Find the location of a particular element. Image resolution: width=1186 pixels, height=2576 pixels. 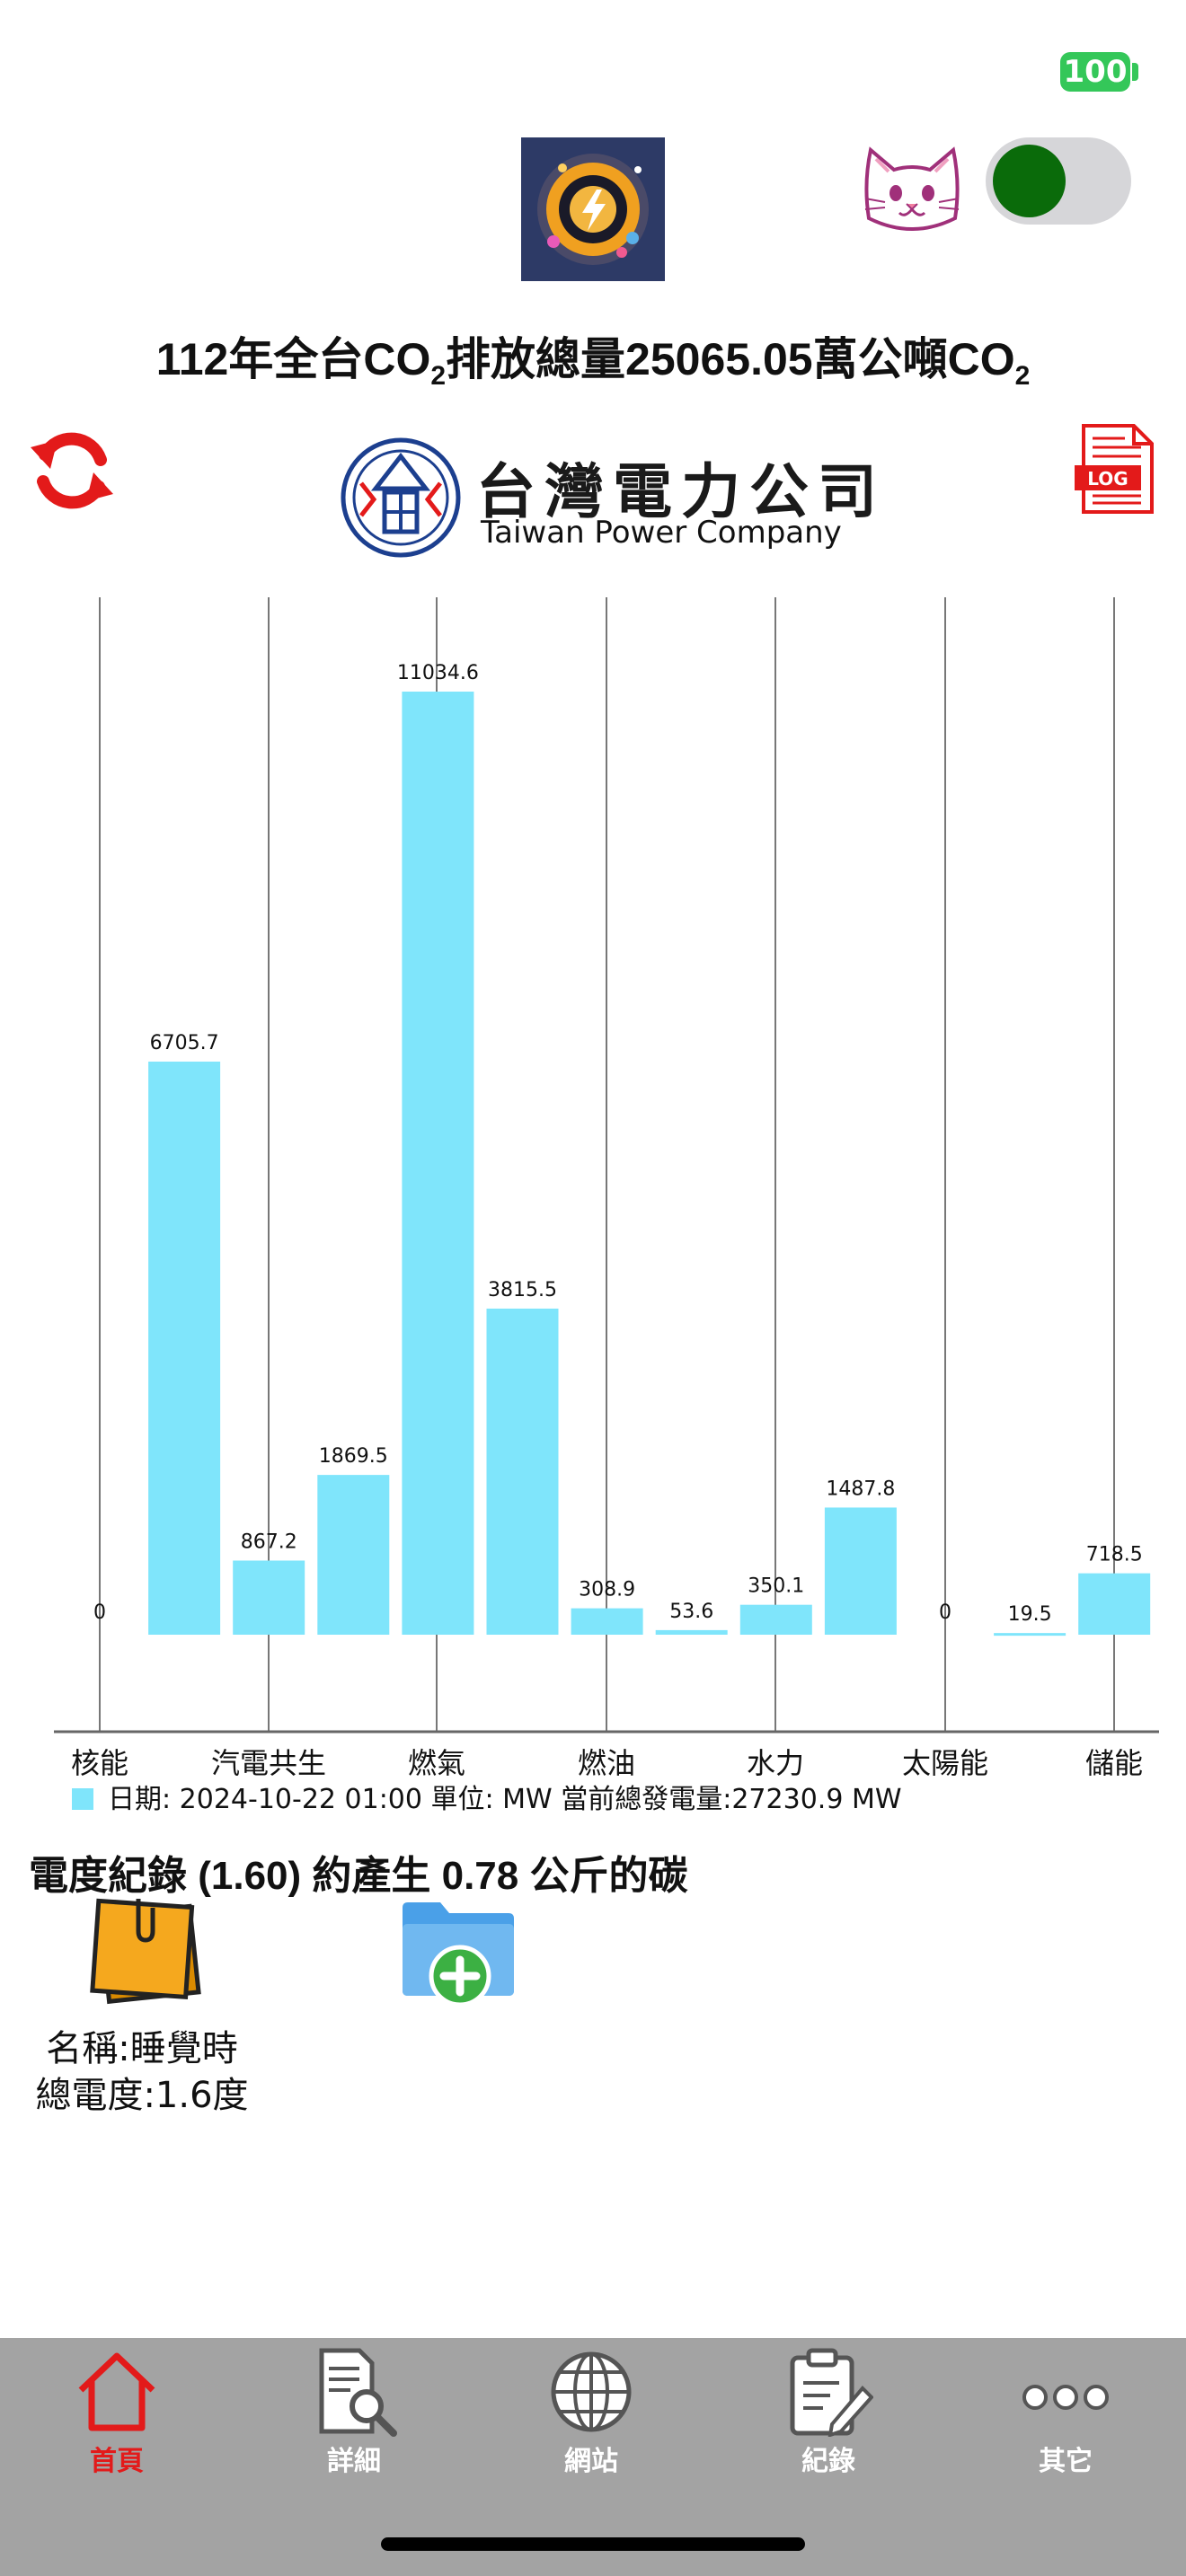

mode-toggle is located at coordinates (1058, 181).